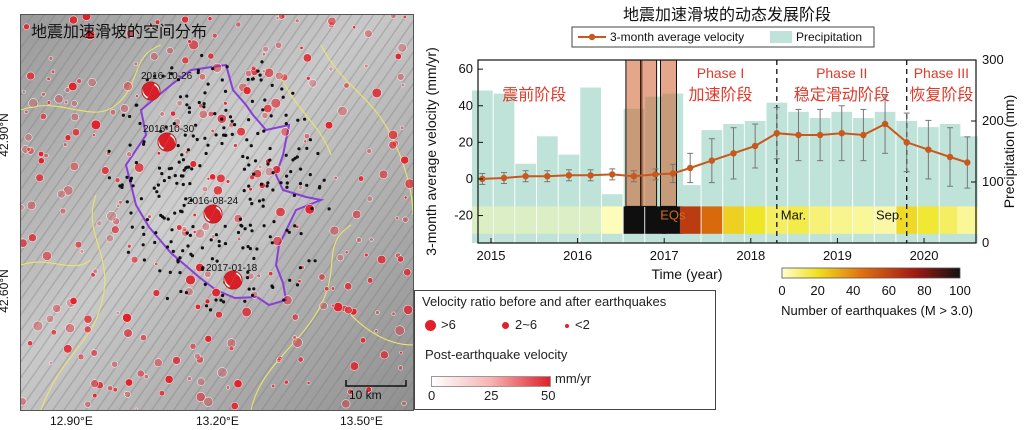  I want to click on beachball-quadrant, so click(153, 92).